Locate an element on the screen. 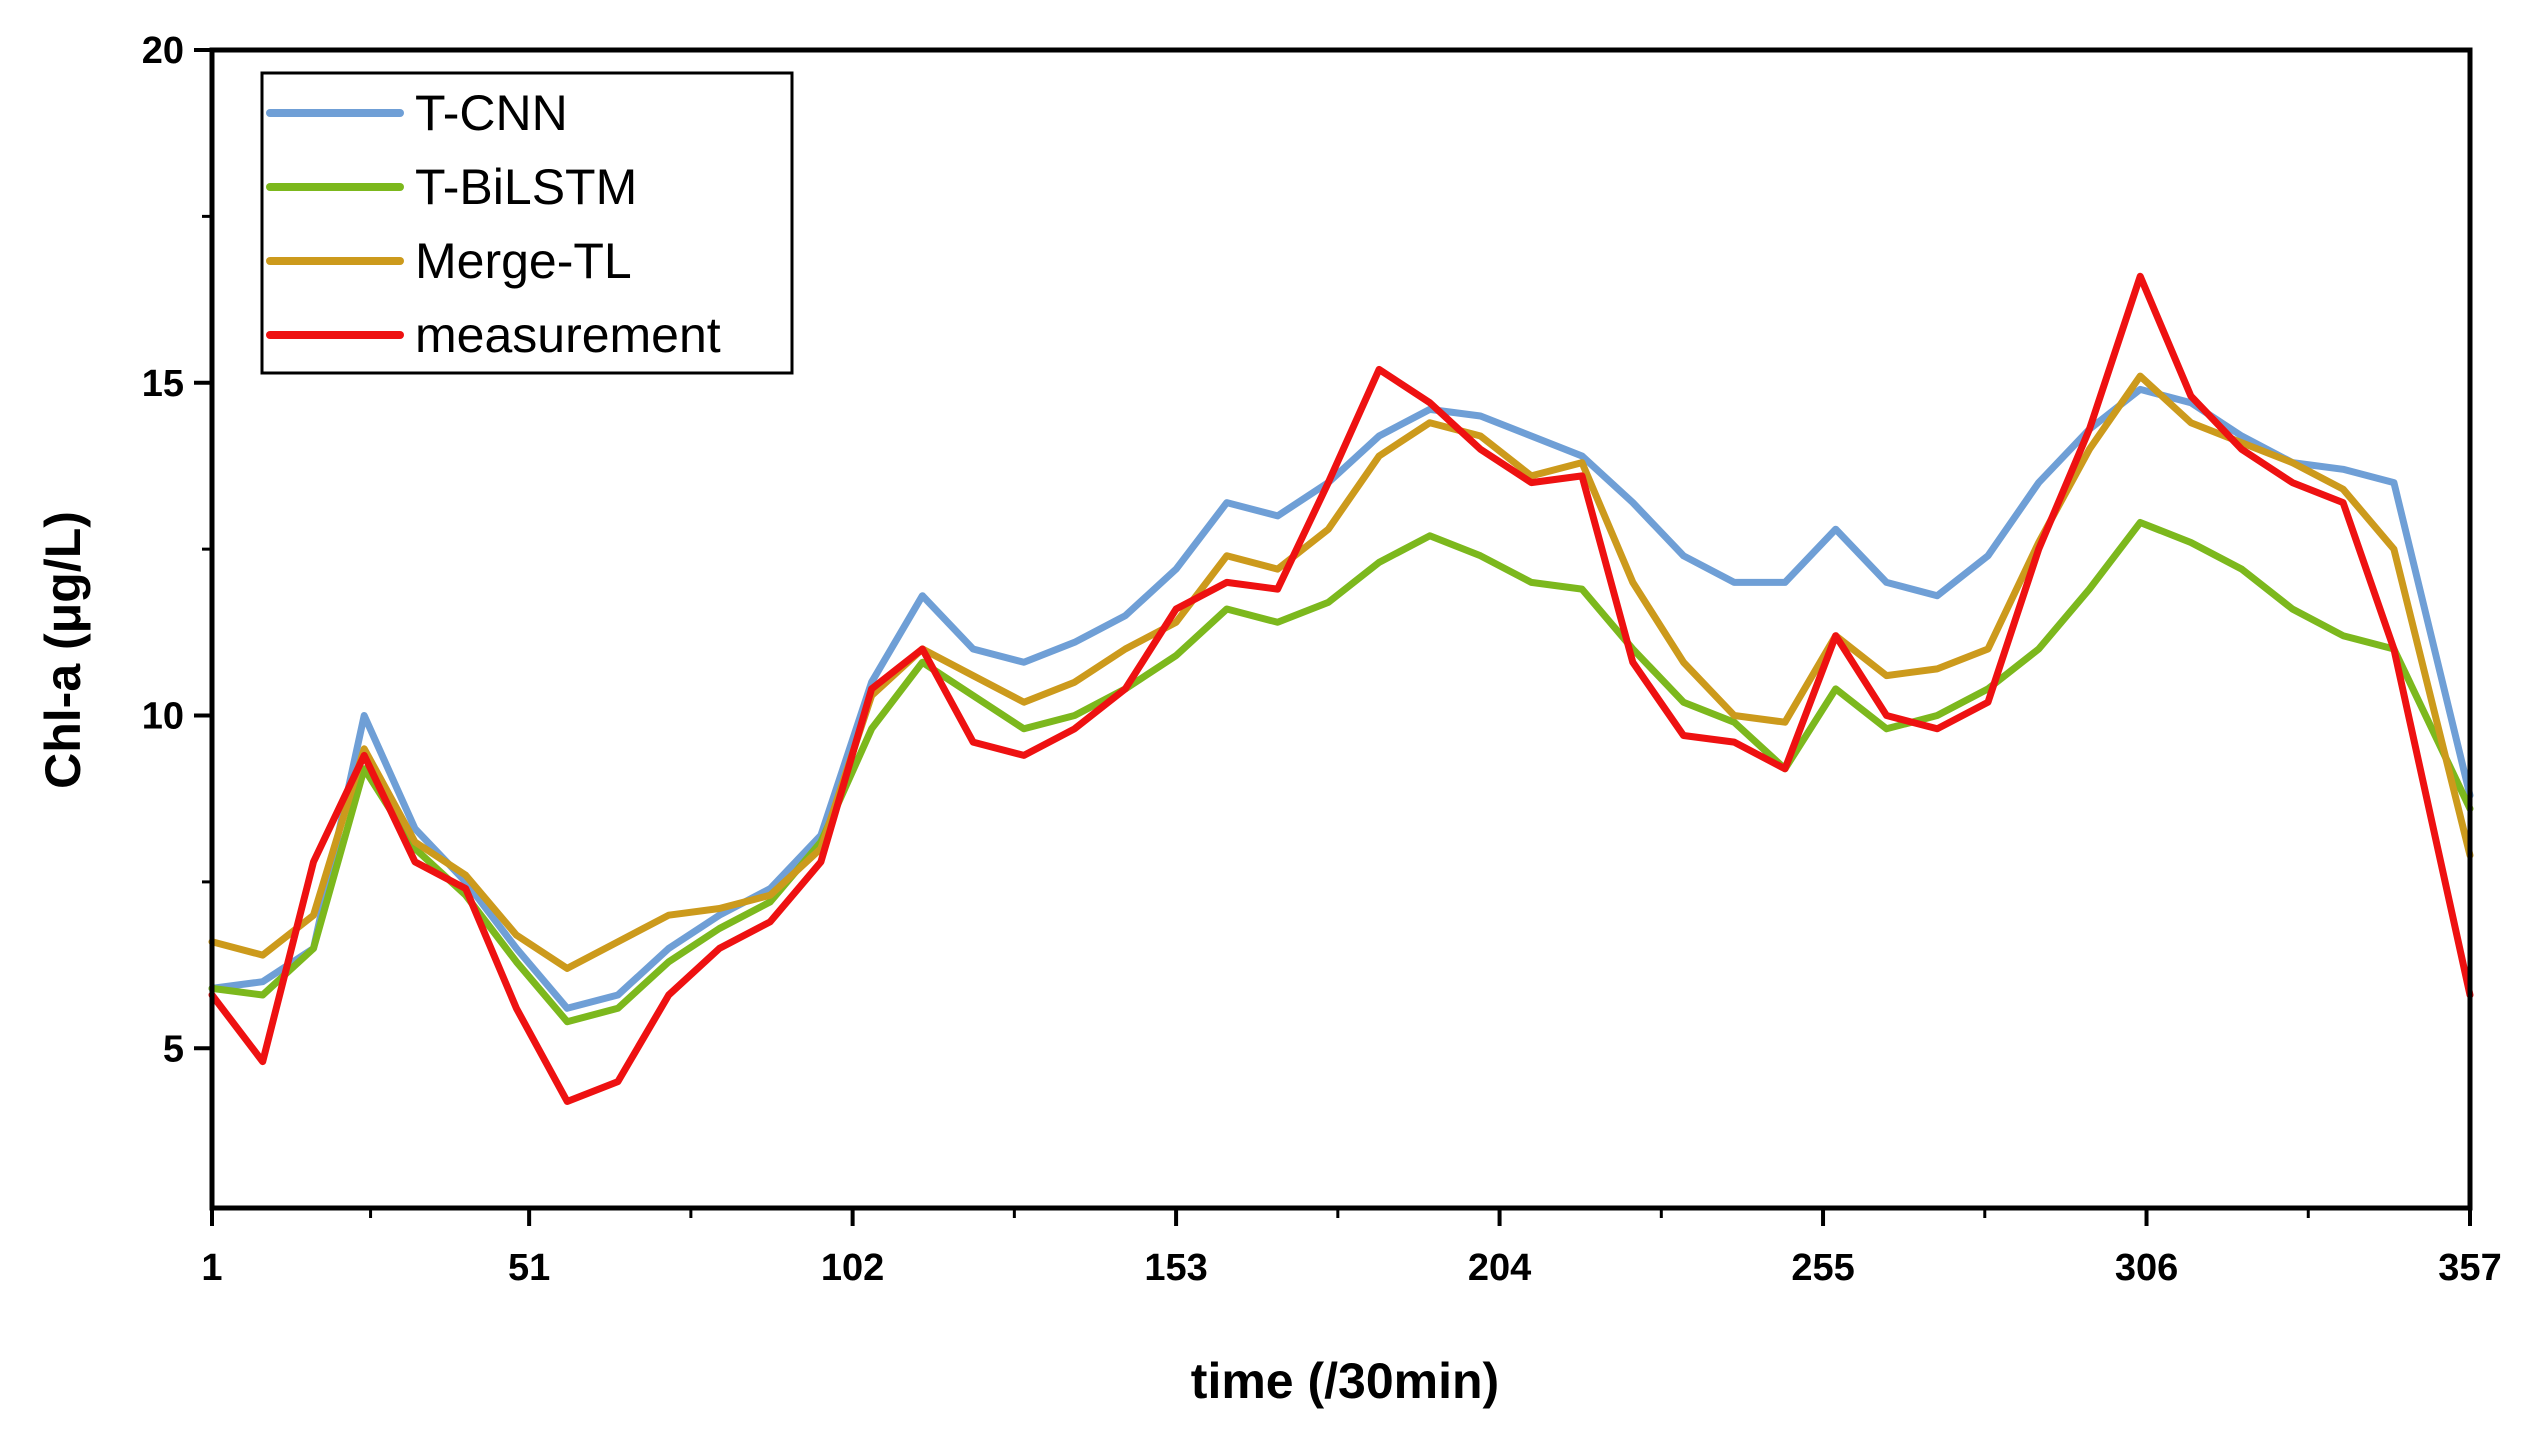 This screenshot has height=1439, width=2538. legend-label-3: measurement is located at coordinates (568, 335).